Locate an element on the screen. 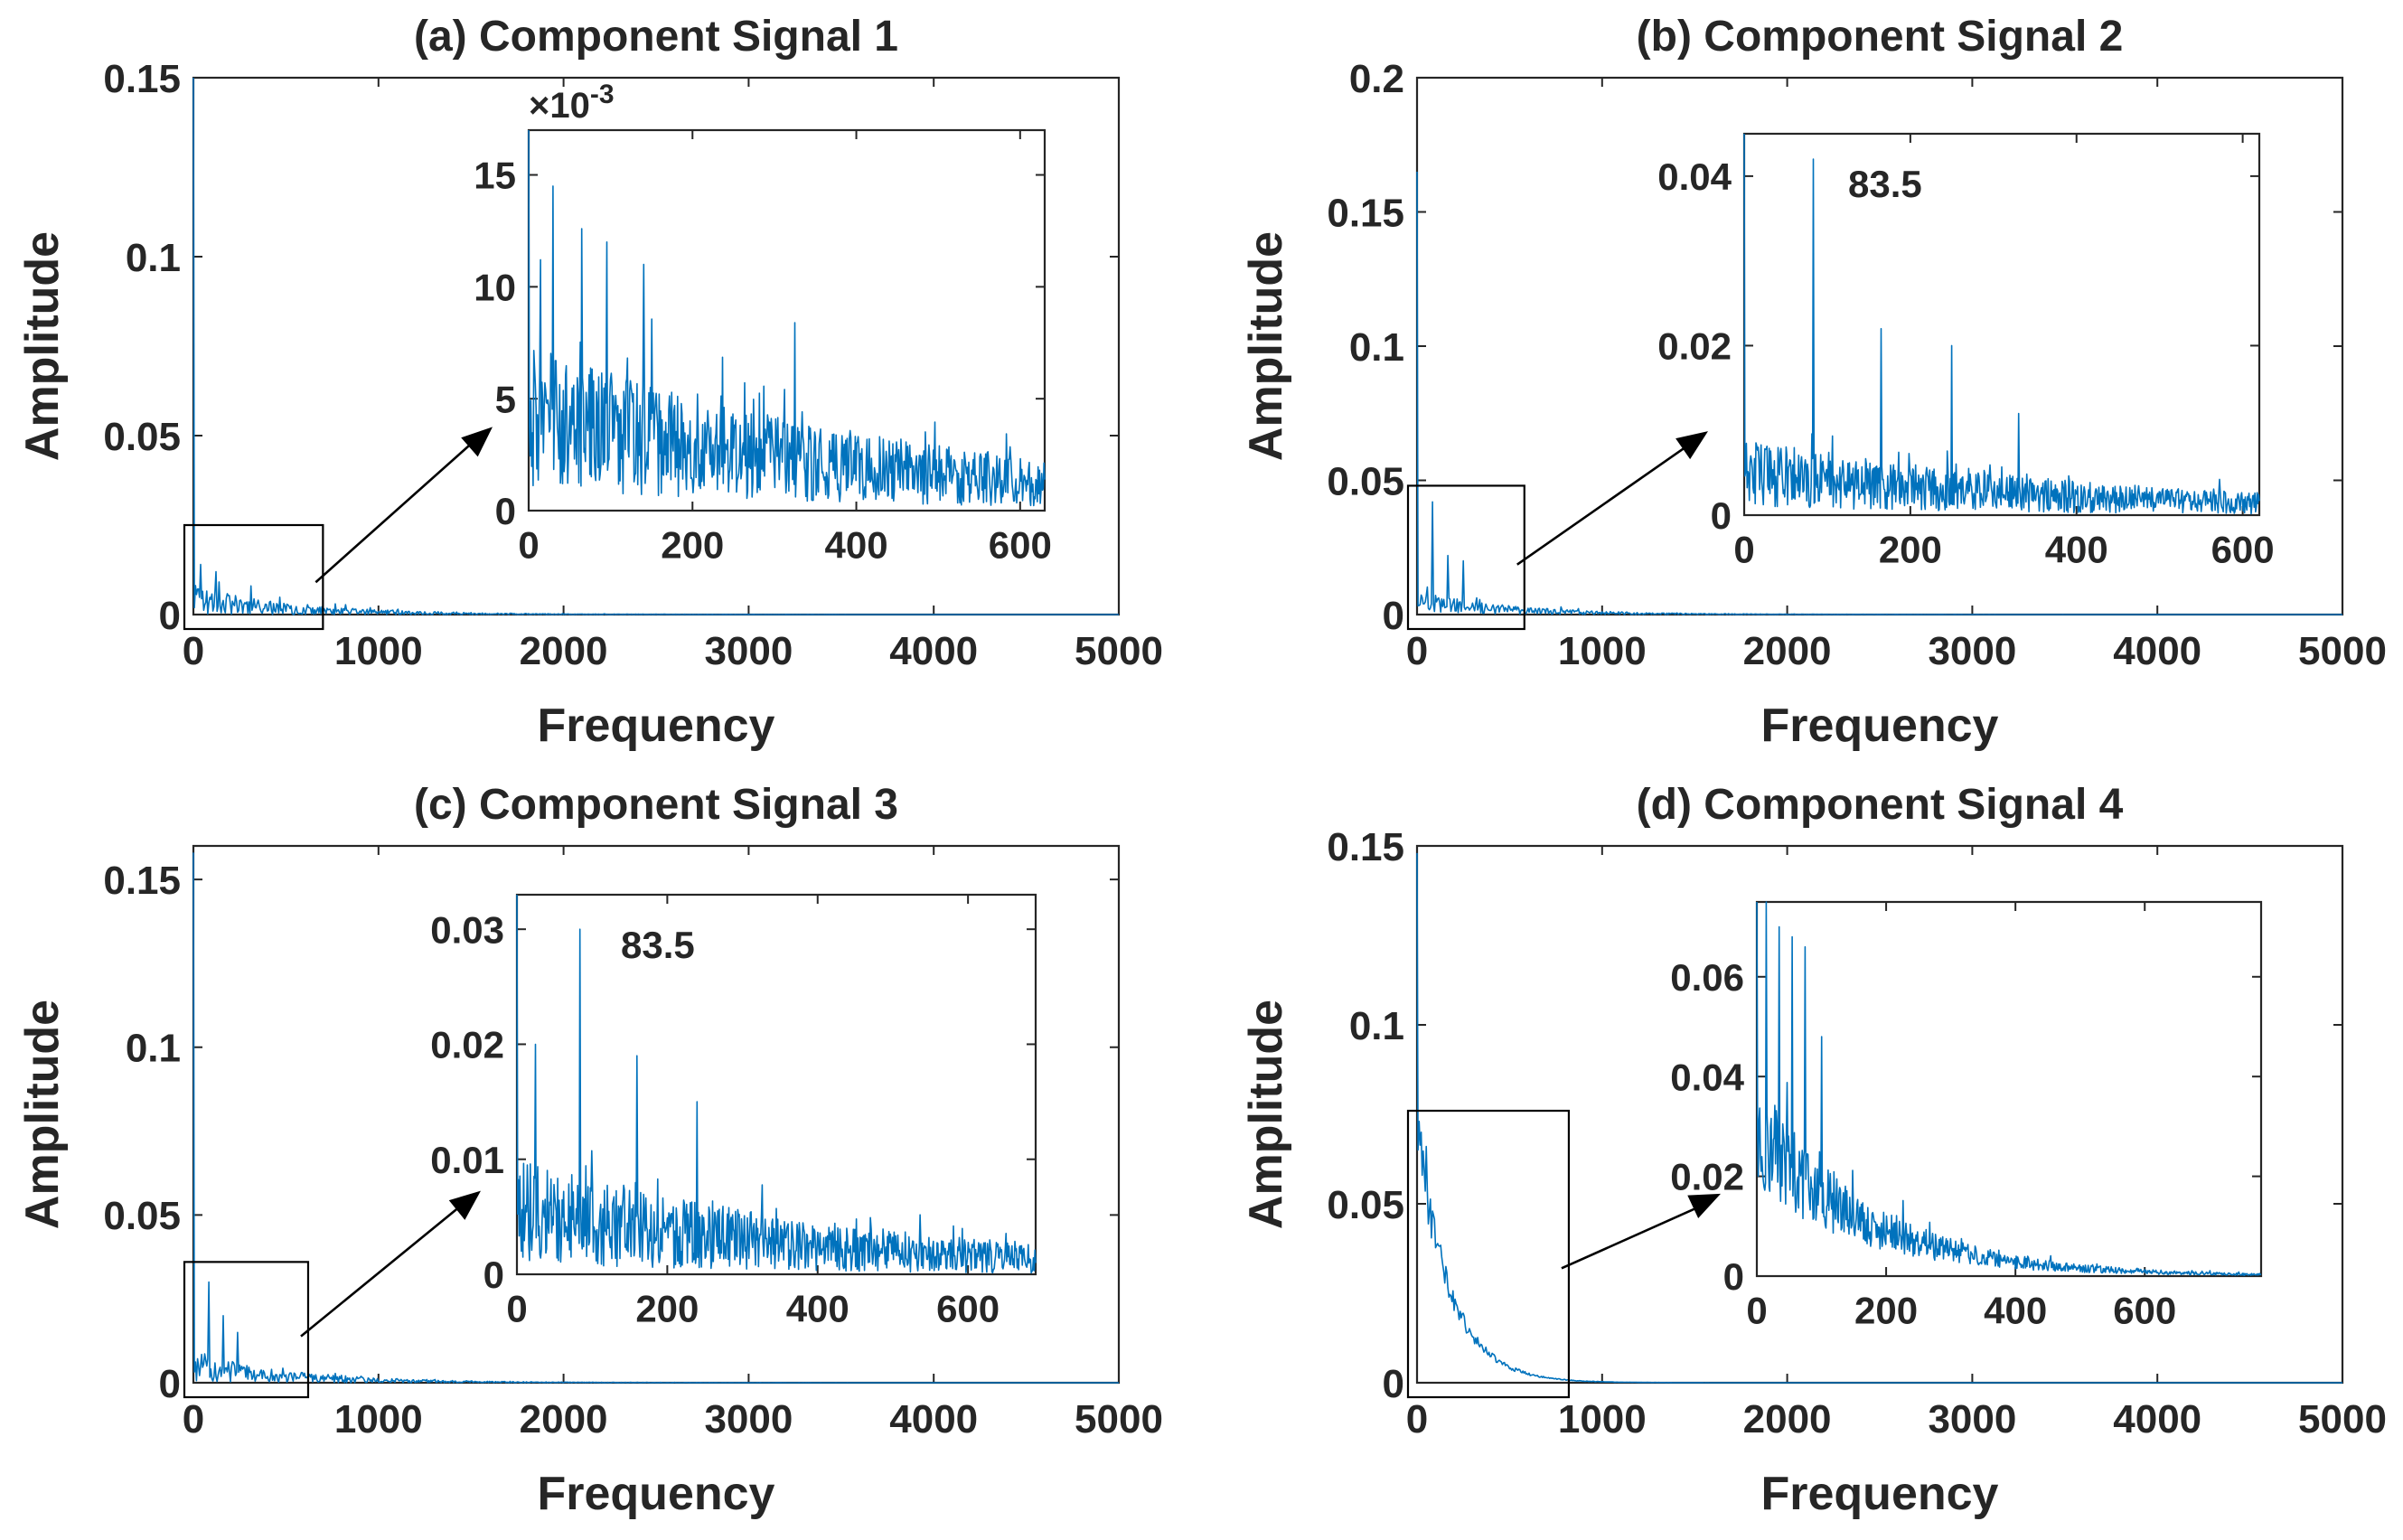 The width and height of the screenshot is (2403, 1540). peak-annotation: 83.5 is located at coordinates (658, 945).